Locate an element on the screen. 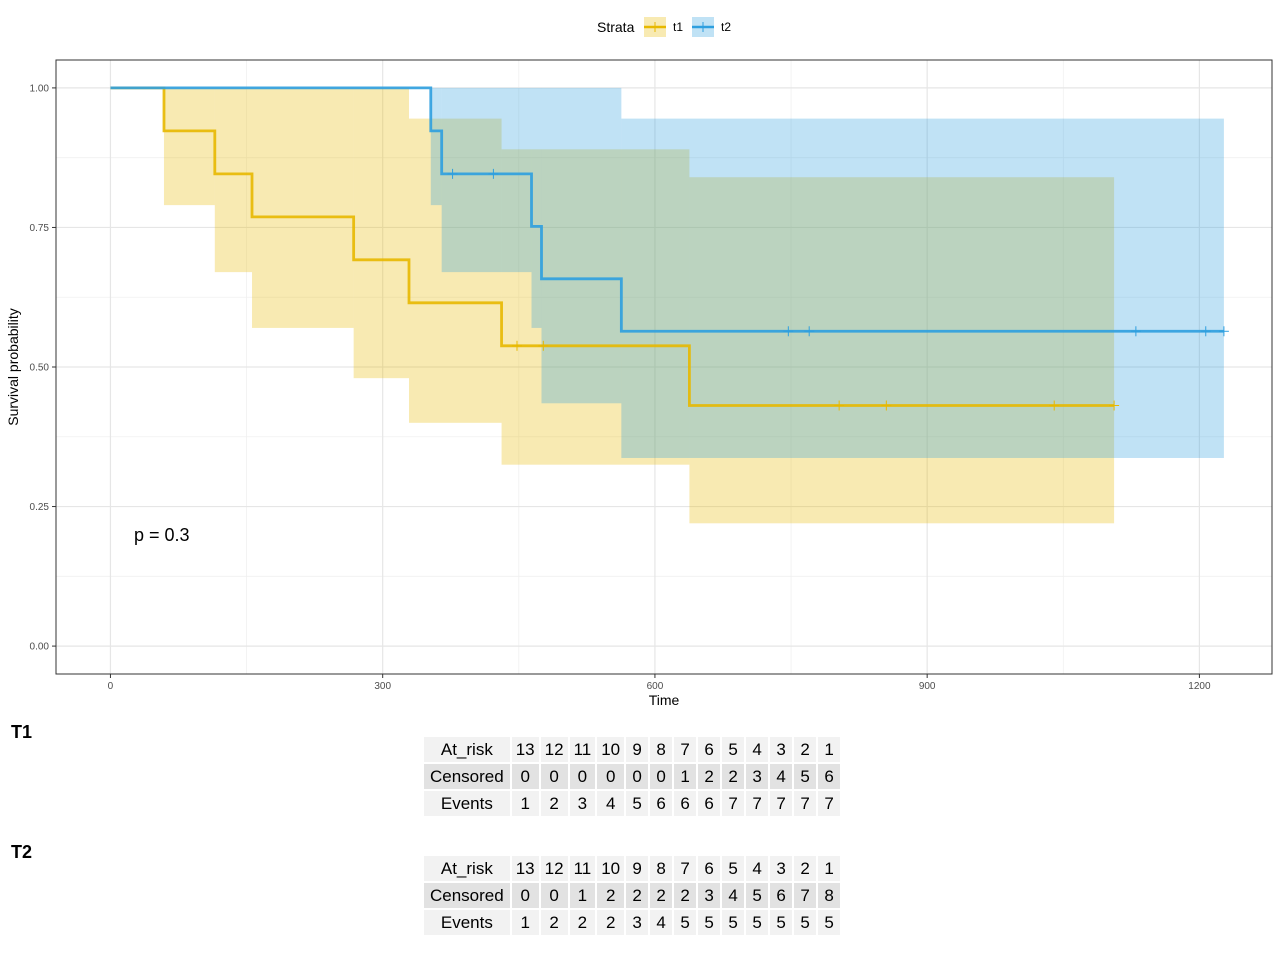 The height and width of the screenshot is (956, 1280). legend-label-t1: t1 is located at coordinates (678, 27).